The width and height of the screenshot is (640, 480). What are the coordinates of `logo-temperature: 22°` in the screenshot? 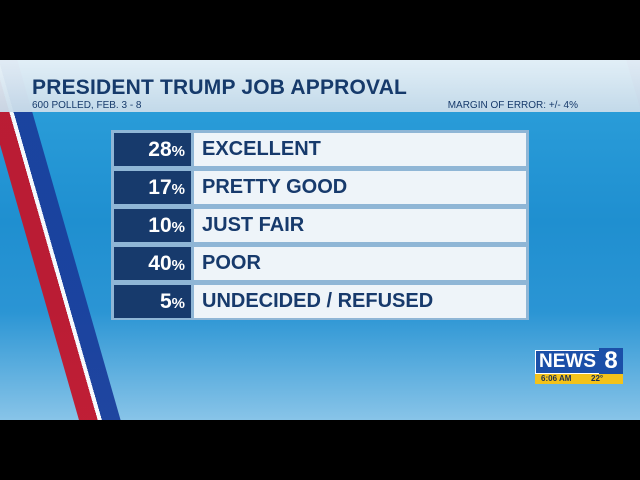 It's located at (597, 378).